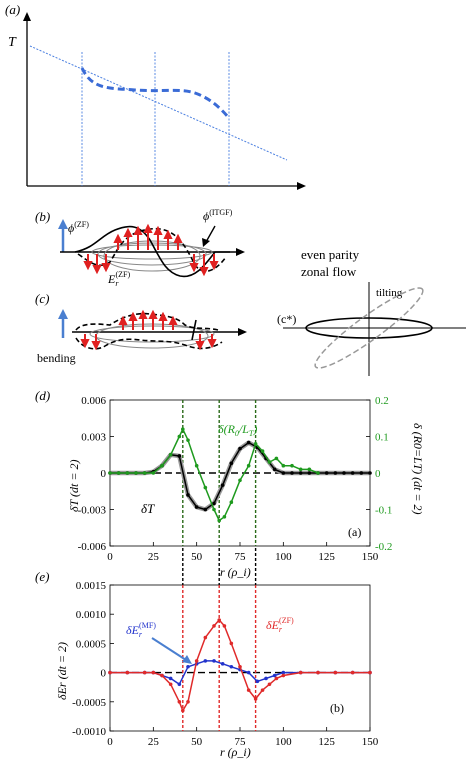 This screenshot has height=760, width=474. I want to click on cstar-title-line1: even parity, so click(330, 254).